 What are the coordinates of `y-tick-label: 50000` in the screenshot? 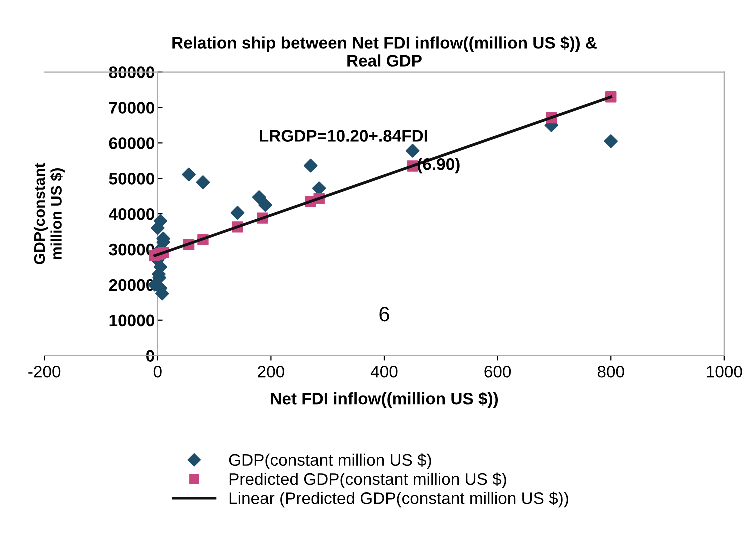 It's located at (131, 179).